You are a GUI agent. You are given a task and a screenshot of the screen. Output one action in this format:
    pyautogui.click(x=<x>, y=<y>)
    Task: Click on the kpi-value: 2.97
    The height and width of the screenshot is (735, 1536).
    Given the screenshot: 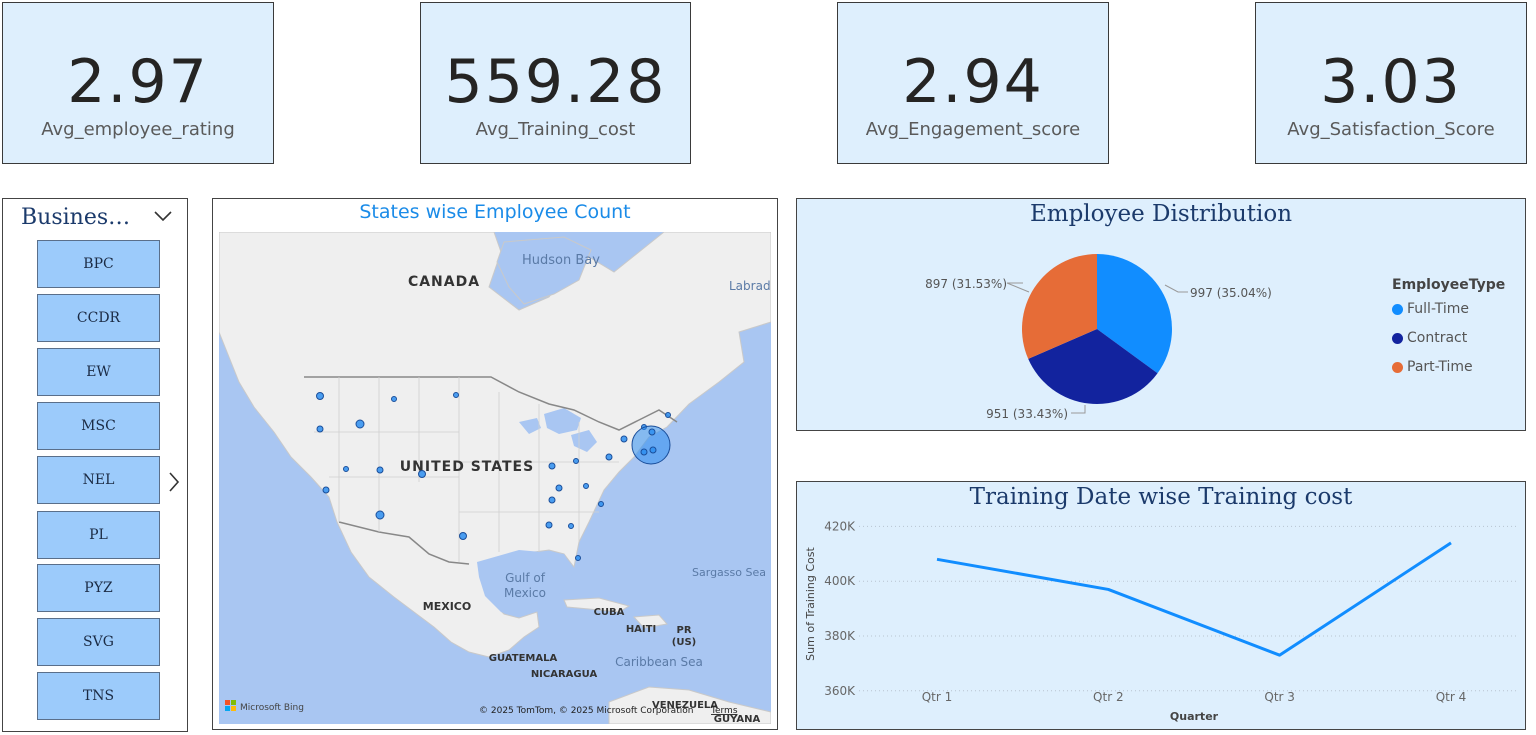 What is the action you would take?
    pyautogui.click(x=138, y=82)
    